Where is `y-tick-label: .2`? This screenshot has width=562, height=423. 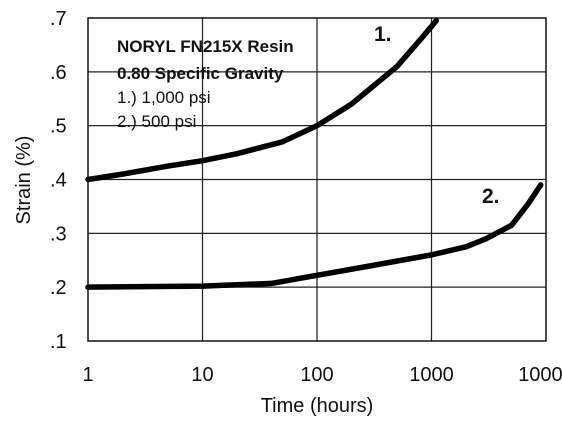
y-tick-label: .2 is located at coordinates (58, 288).